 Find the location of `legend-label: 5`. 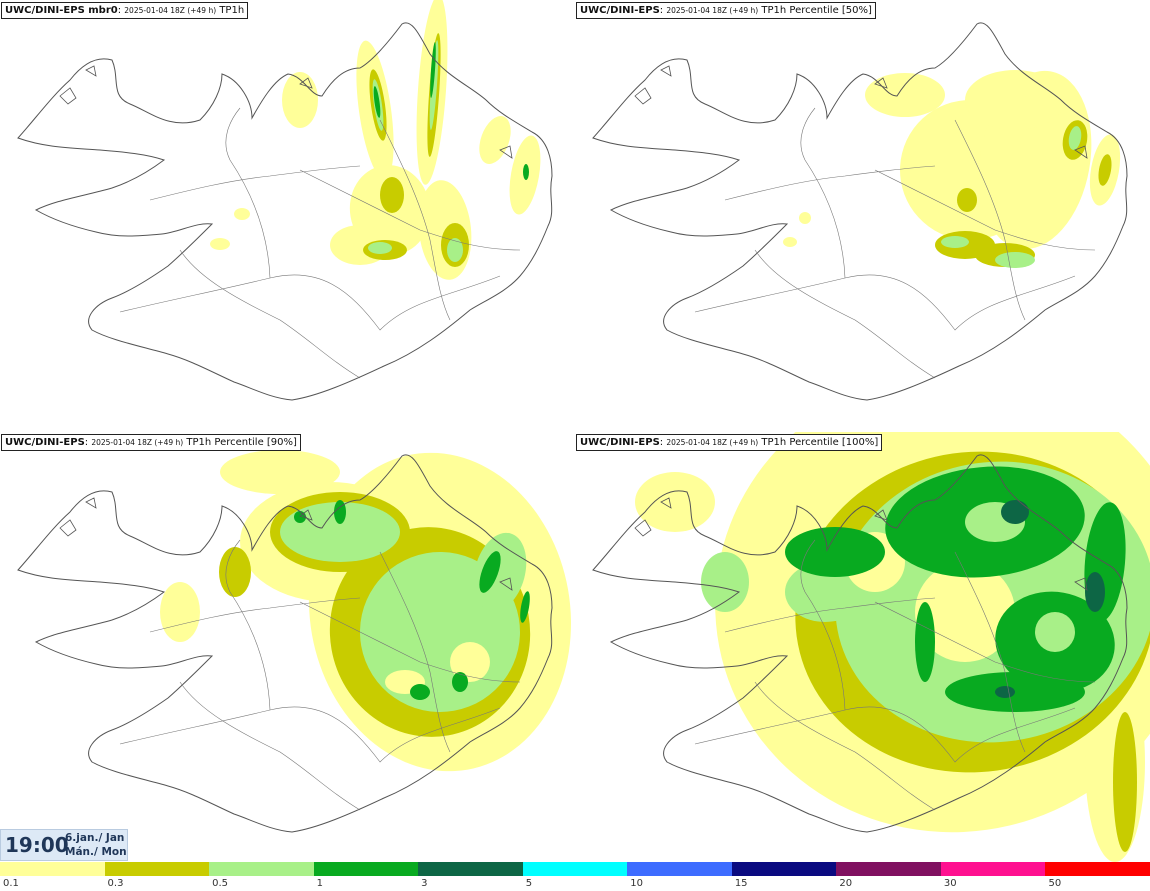

legend-label: 5 is located at coordinates (529, 883).